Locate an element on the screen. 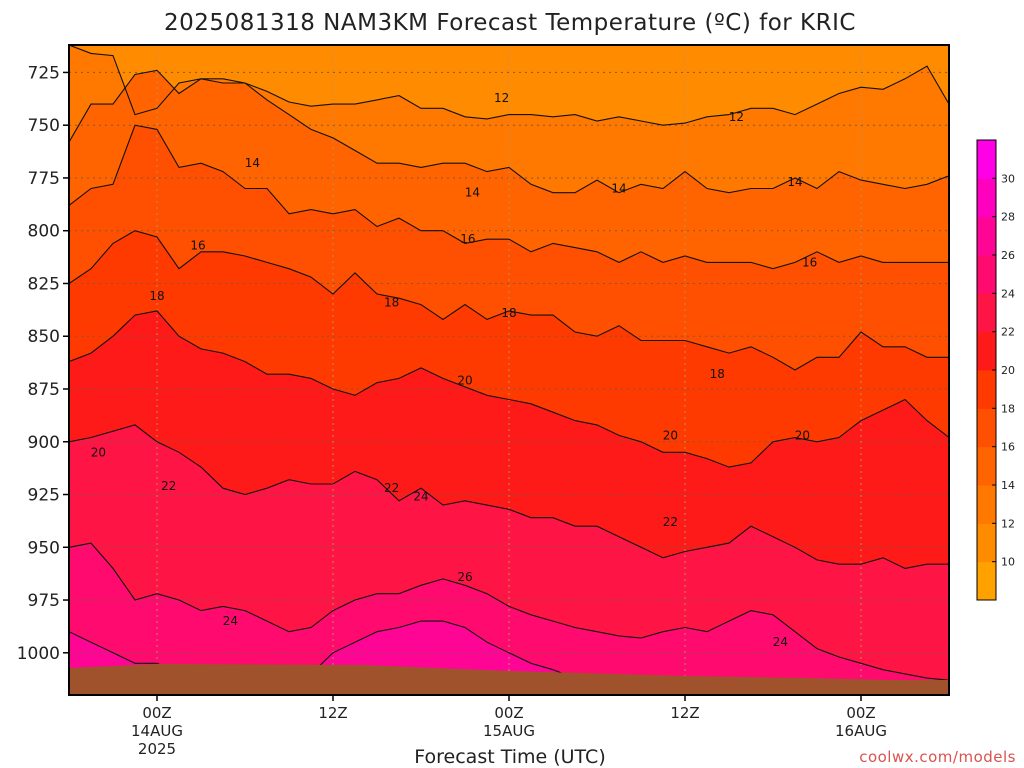 This screenshot has width=1024, height=768. x-tick-date: 16AUG is located at coordinates (861, 731).